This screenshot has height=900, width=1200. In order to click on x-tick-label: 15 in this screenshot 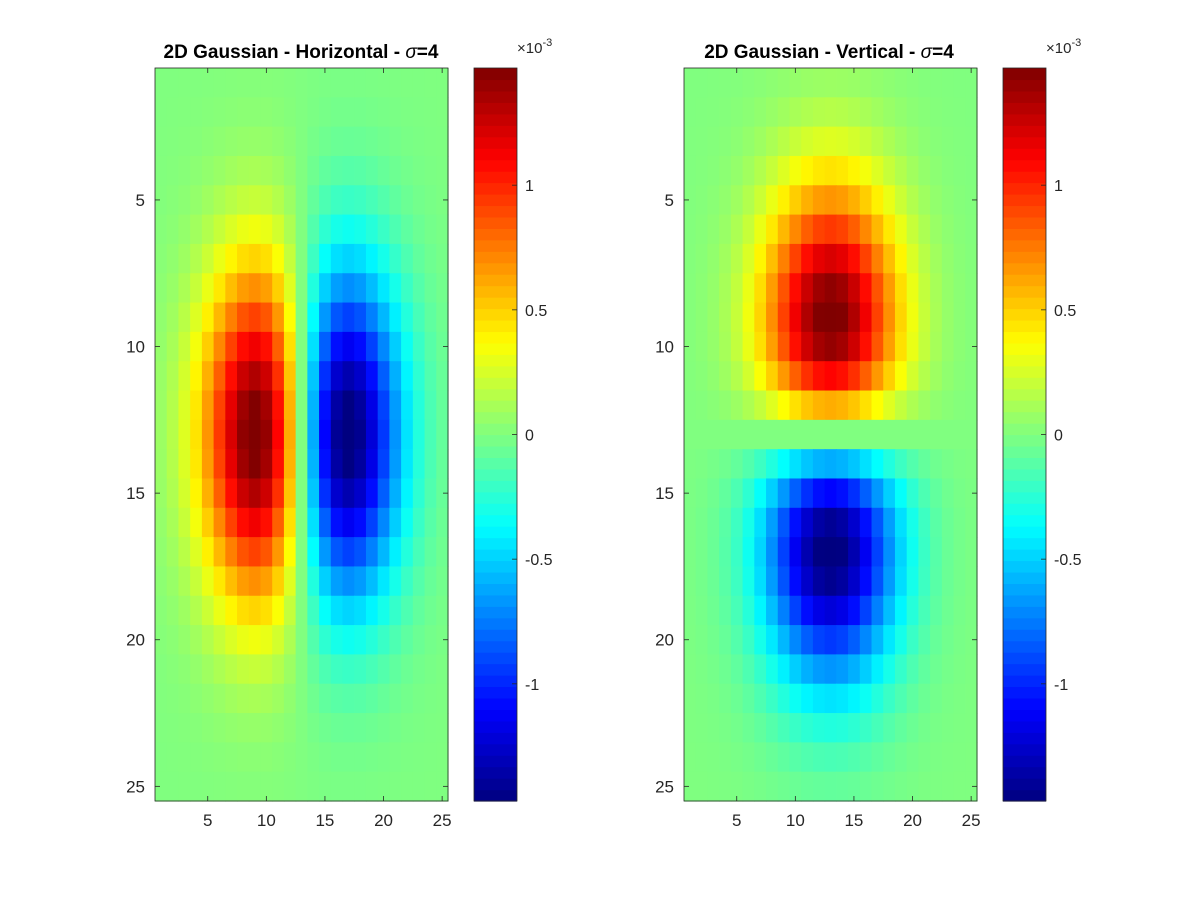, I will do `click(324, 820)`.